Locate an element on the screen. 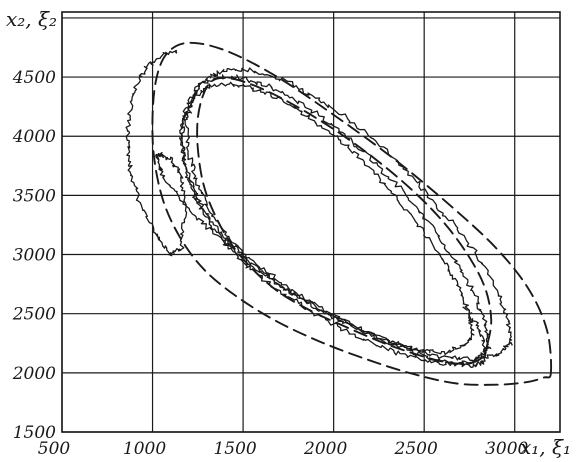  y-tick-label: 3500 is located at coordinates (34, 196).